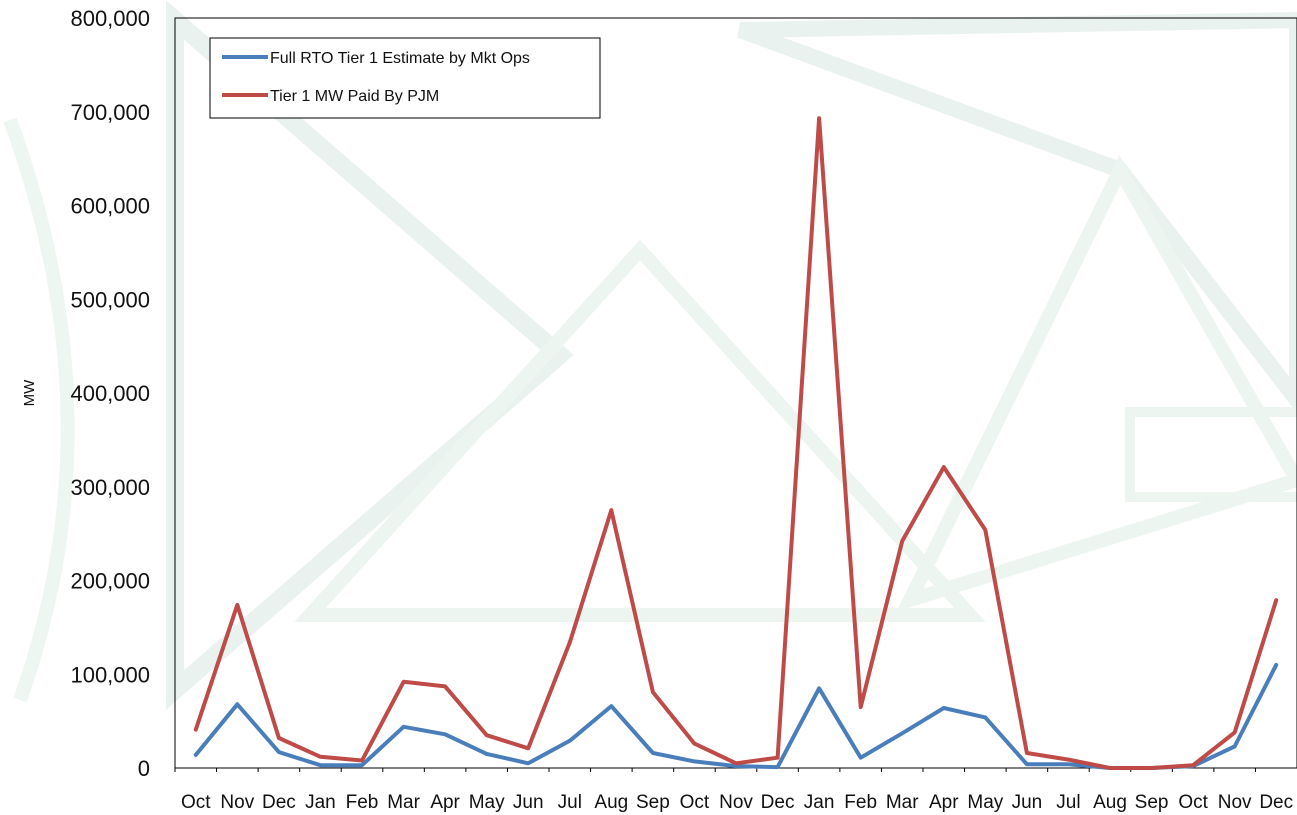 This screenshot has height=815, width=1297. What do you see at coordinates (29, 392) in the screenshot?
I see `y-axis-title: MW` at bounding box center [29, 392].